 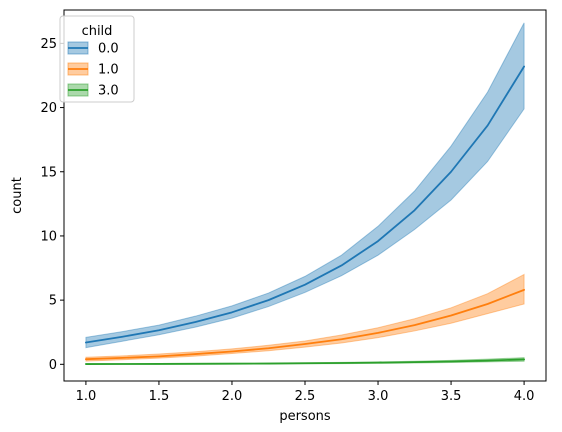 What do you see at coordinates (159, 396) in the screenshot?
I see `x-tick-label: 1.5` at bounding box center [159, 396].